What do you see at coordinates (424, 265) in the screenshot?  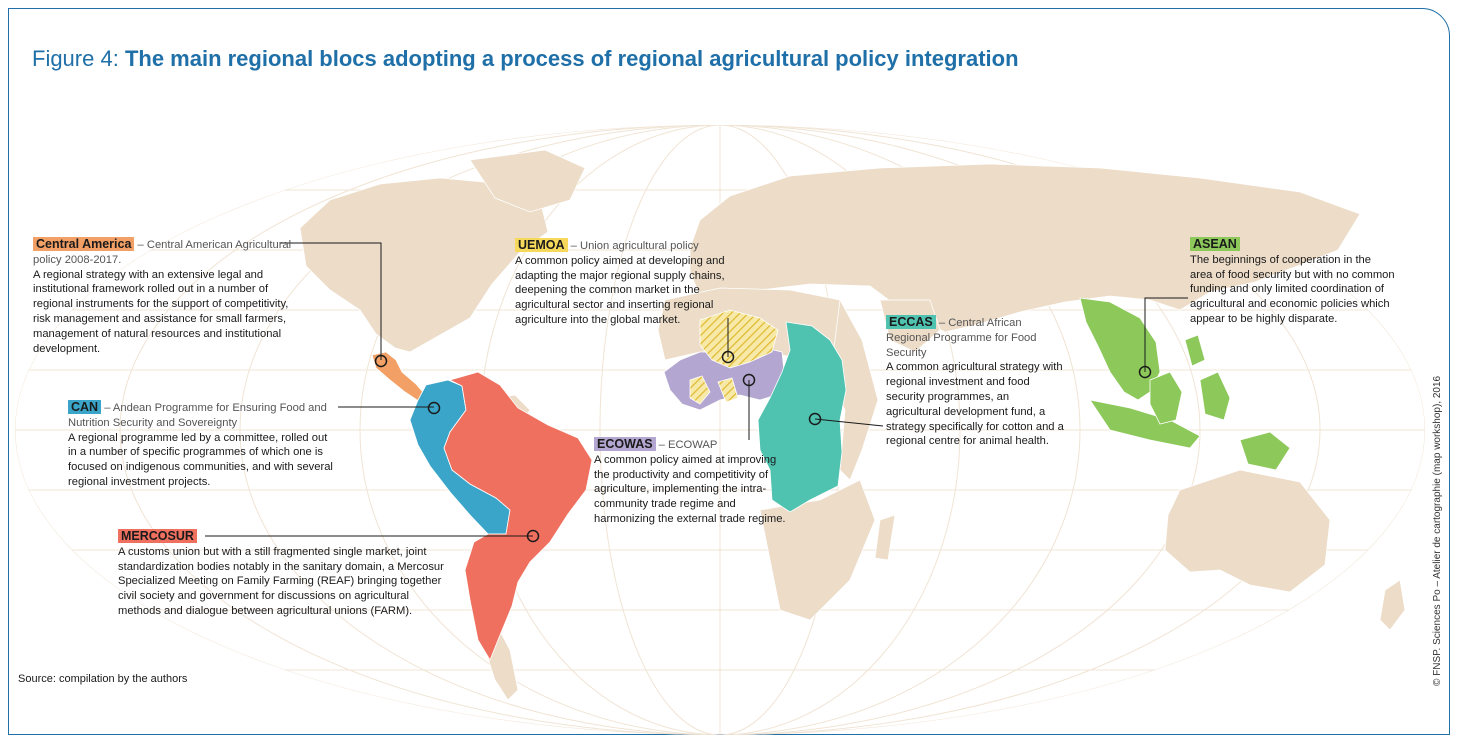 I see `north-america-land` at bounding box center [424, 265].